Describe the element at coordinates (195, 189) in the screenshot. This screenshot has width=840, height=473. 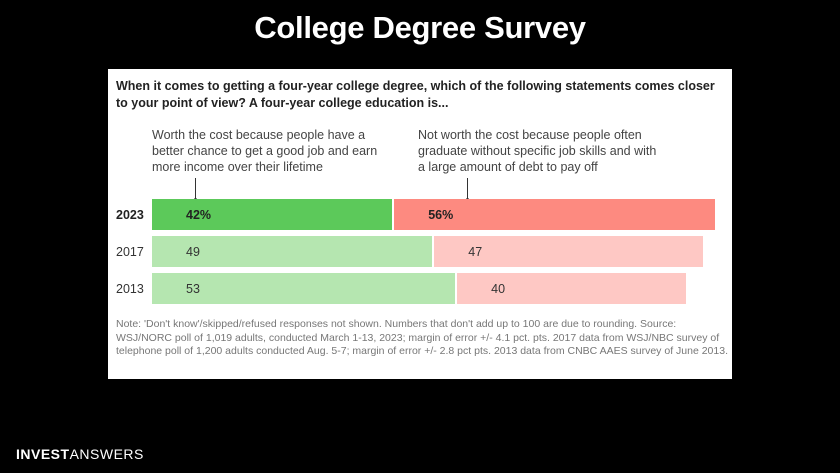
I see `legend-worth-leader` at that location.